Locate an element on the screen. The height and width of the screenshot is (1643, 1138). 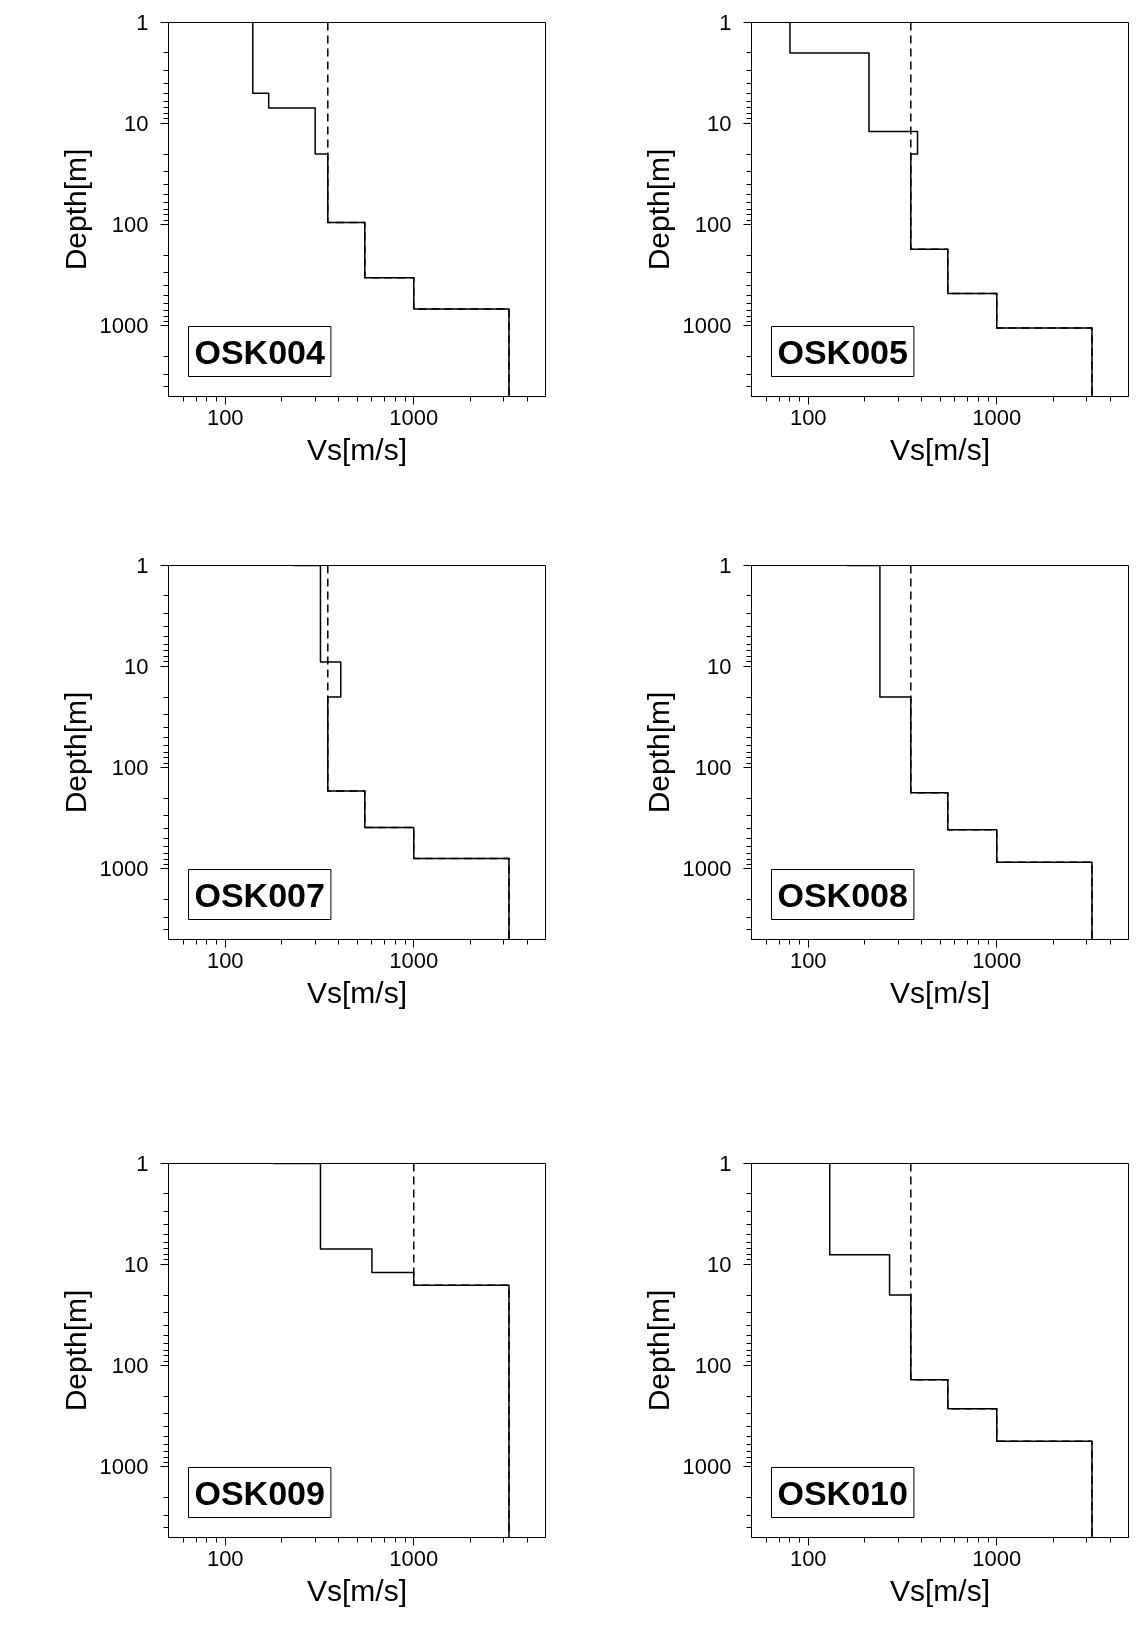
annotation: OSK005 is located at coordinates (842, 351).